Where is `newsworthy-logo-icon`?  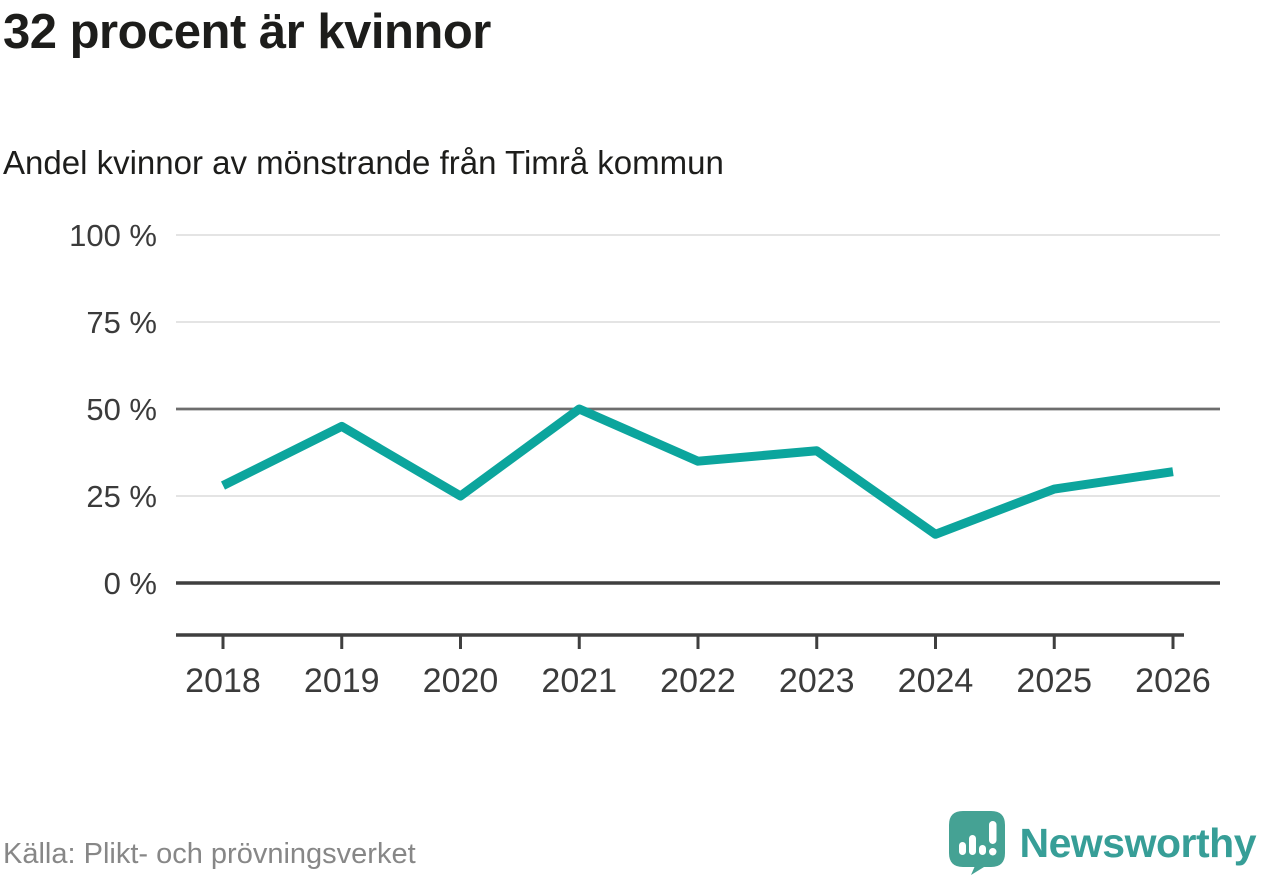
newsworthy-logo-icon is located at coordinates (976, 843).